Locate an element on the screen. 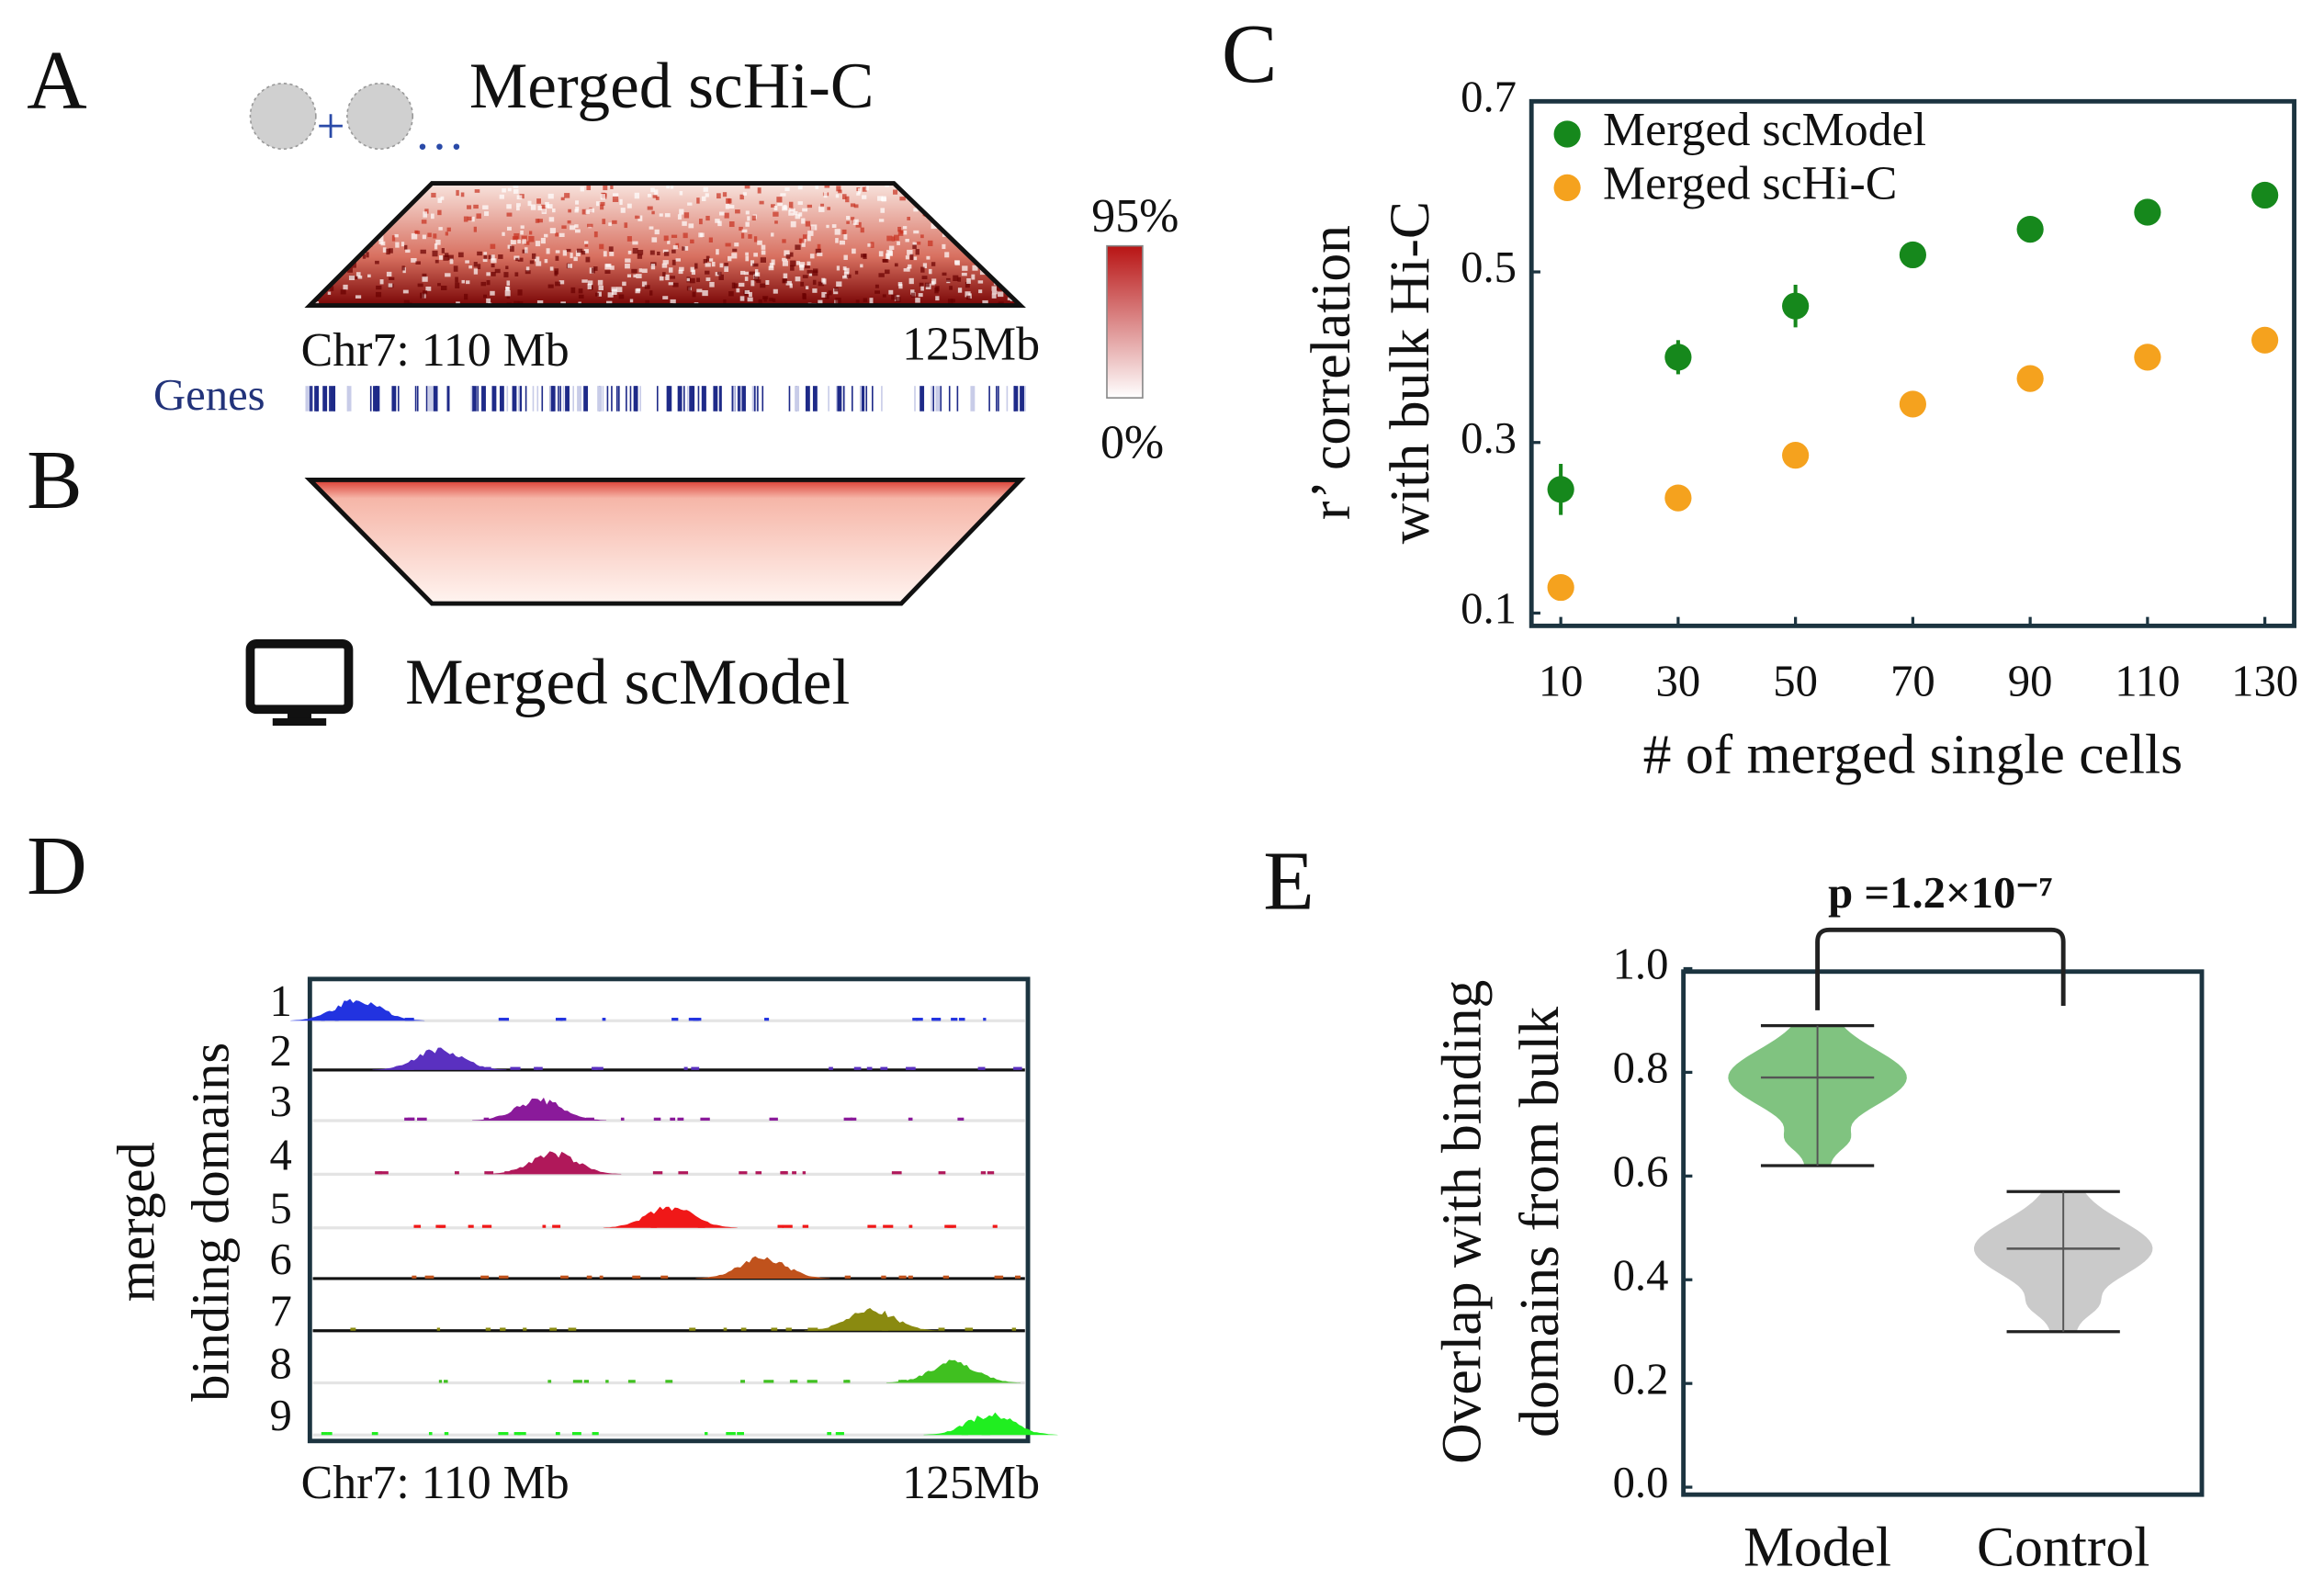 This screenshot has width=2324, height=1590. colorbar-min: 0% is located at coordinates (1132, 443).